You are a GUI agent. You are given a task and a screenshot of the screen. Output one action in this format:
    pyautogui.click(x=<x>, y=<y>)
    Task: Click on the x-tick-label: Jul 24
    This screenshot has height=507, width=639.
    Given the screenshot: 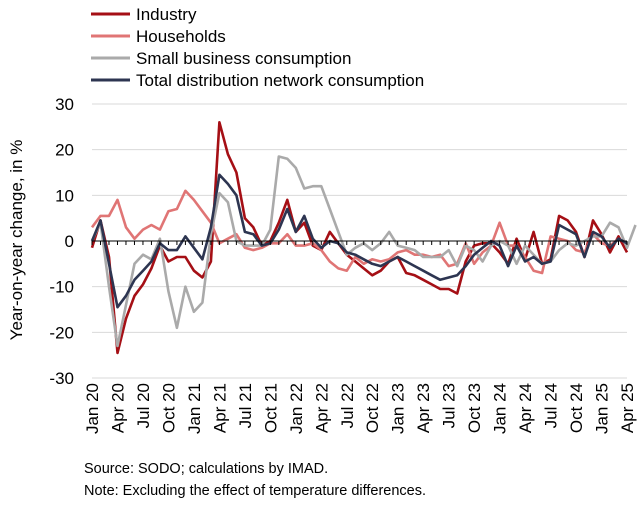 What is the action you would take?
    pyautogui.click(x=551, y=405)
    